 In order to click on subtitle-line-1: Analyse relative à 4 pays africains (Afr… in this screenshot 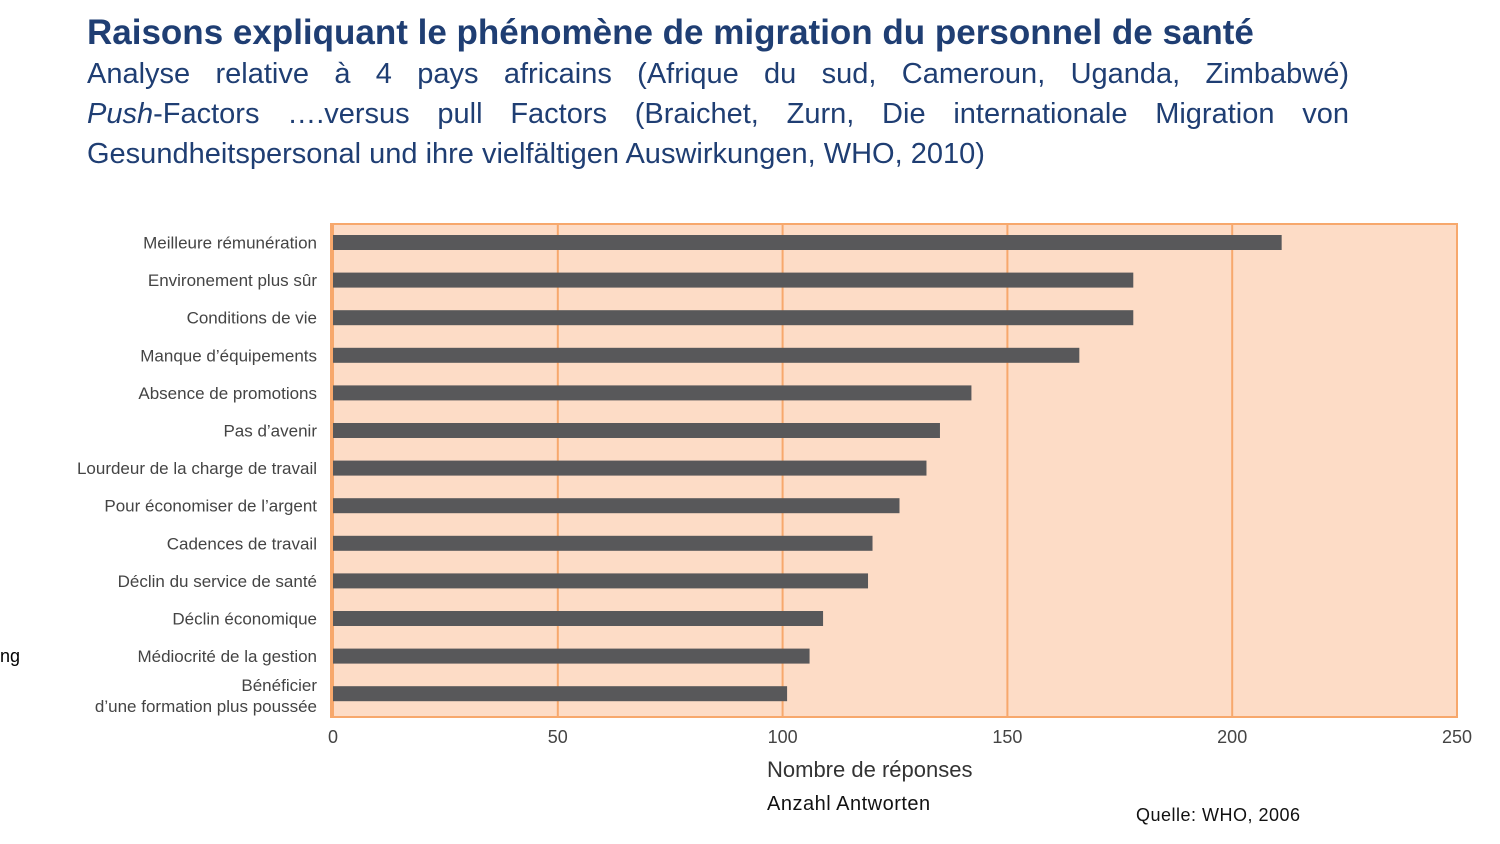, I will do `click(718, 74)`.